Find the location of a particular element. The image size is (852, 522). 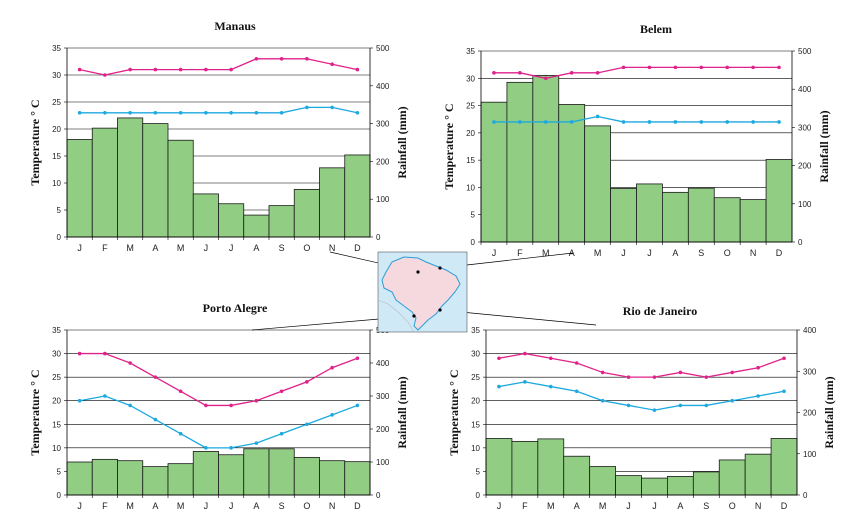

neighbour-outline is located at coordinates (396, 316).